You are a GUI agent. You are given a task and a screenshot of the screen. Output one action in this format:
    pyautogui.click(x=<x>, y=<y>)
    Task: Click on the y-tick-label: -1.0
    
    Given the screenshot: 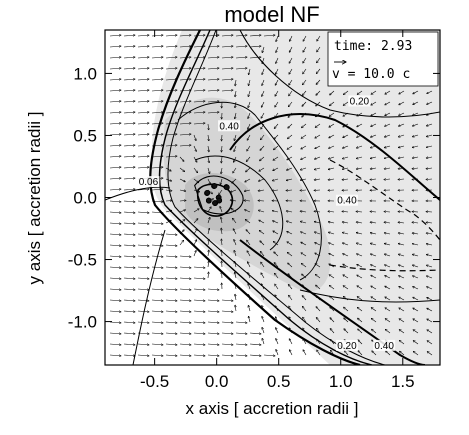 What is the action you would take?
    pyautogui.click(x=82, y=322)
    